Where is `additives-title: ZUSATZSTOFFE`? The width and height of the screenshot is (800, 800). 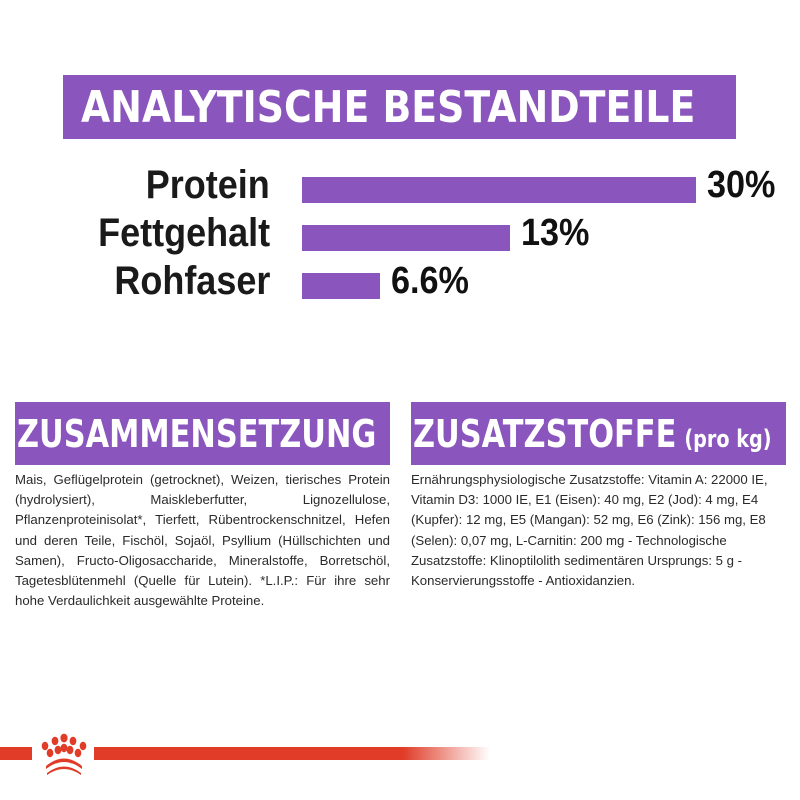 additives-title: ZUSATZSTOFFE is located at coordinates (545, 433).